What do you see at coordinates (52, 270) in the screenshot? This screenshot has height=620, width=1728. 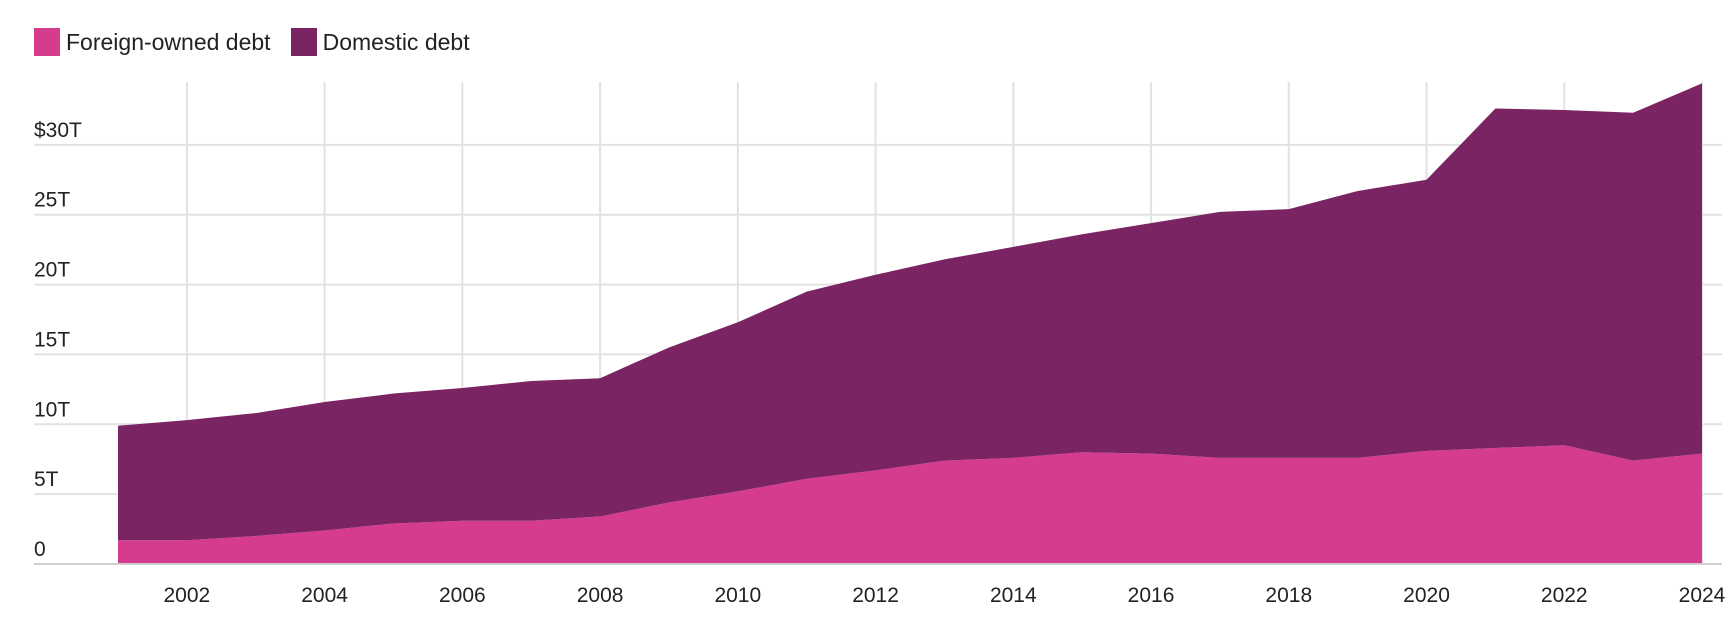 I see `y-tick-label-20T: 20T` at bounding box center [52, 270].